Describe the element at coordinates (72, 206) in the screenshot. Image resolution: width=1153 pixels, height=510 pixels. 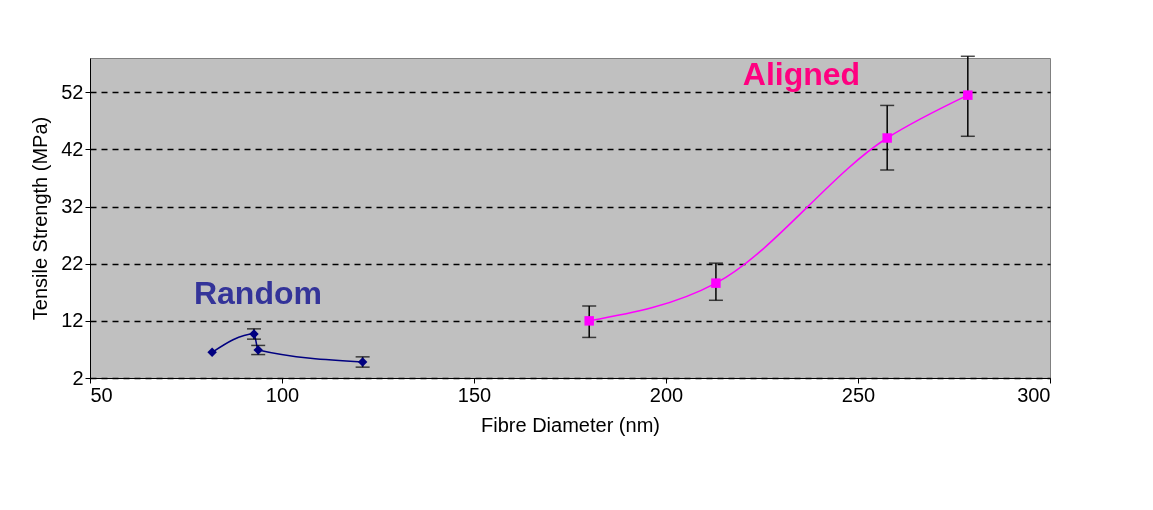
I see `y-tick-label: 32` at that location.